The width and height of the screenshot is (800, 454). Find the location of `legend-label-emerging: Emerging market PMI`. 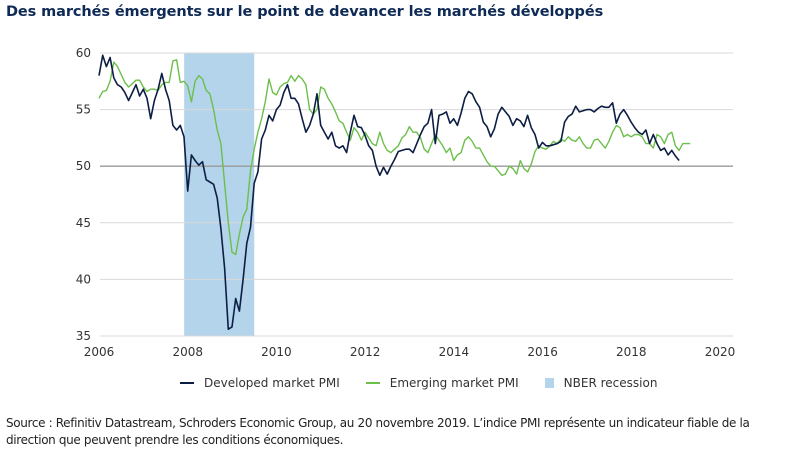

legend-label-emerging: Emerging market PMI is located at coordinates (454, 383).